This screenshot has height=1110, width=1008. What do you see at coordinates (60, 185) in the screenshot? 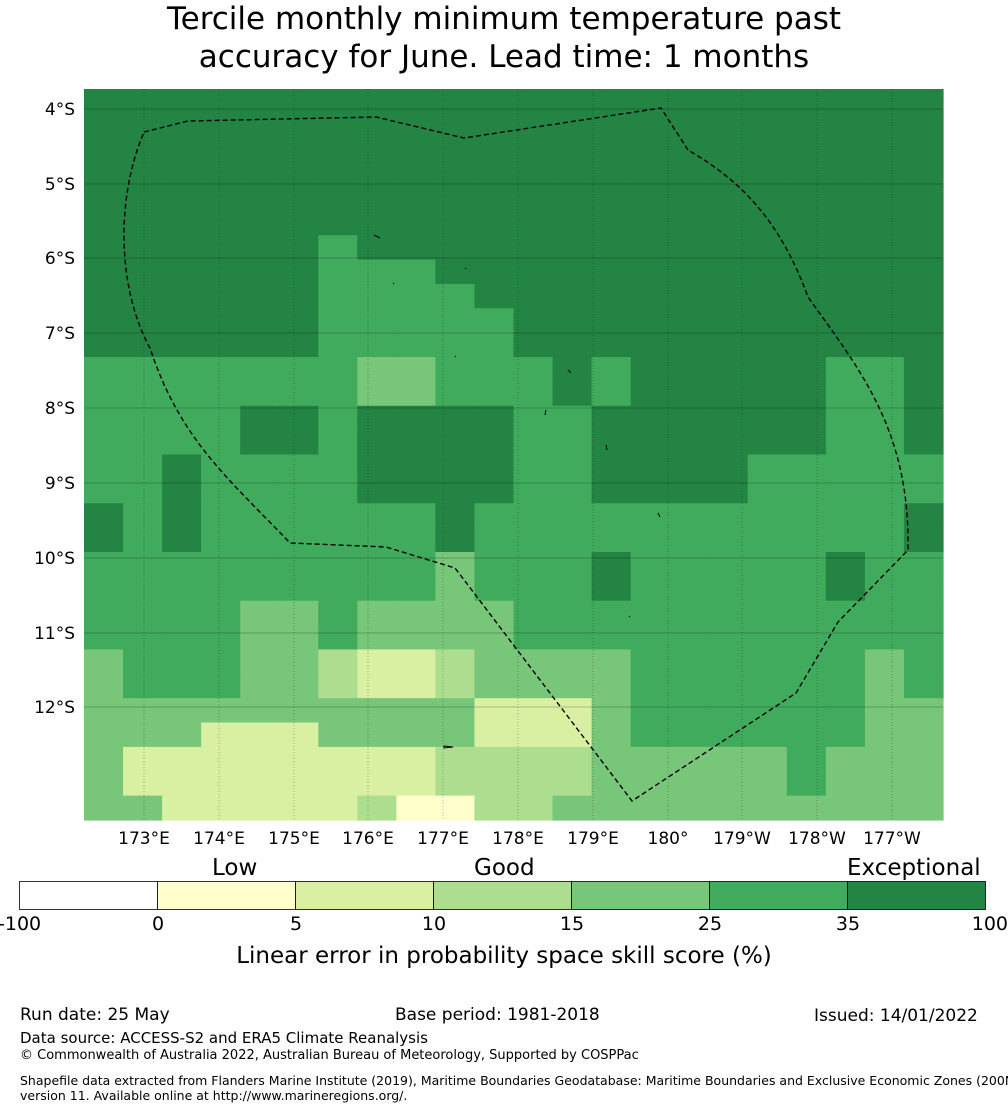
I see `latitude-label: 5°S` at bounding box center [60, 185].